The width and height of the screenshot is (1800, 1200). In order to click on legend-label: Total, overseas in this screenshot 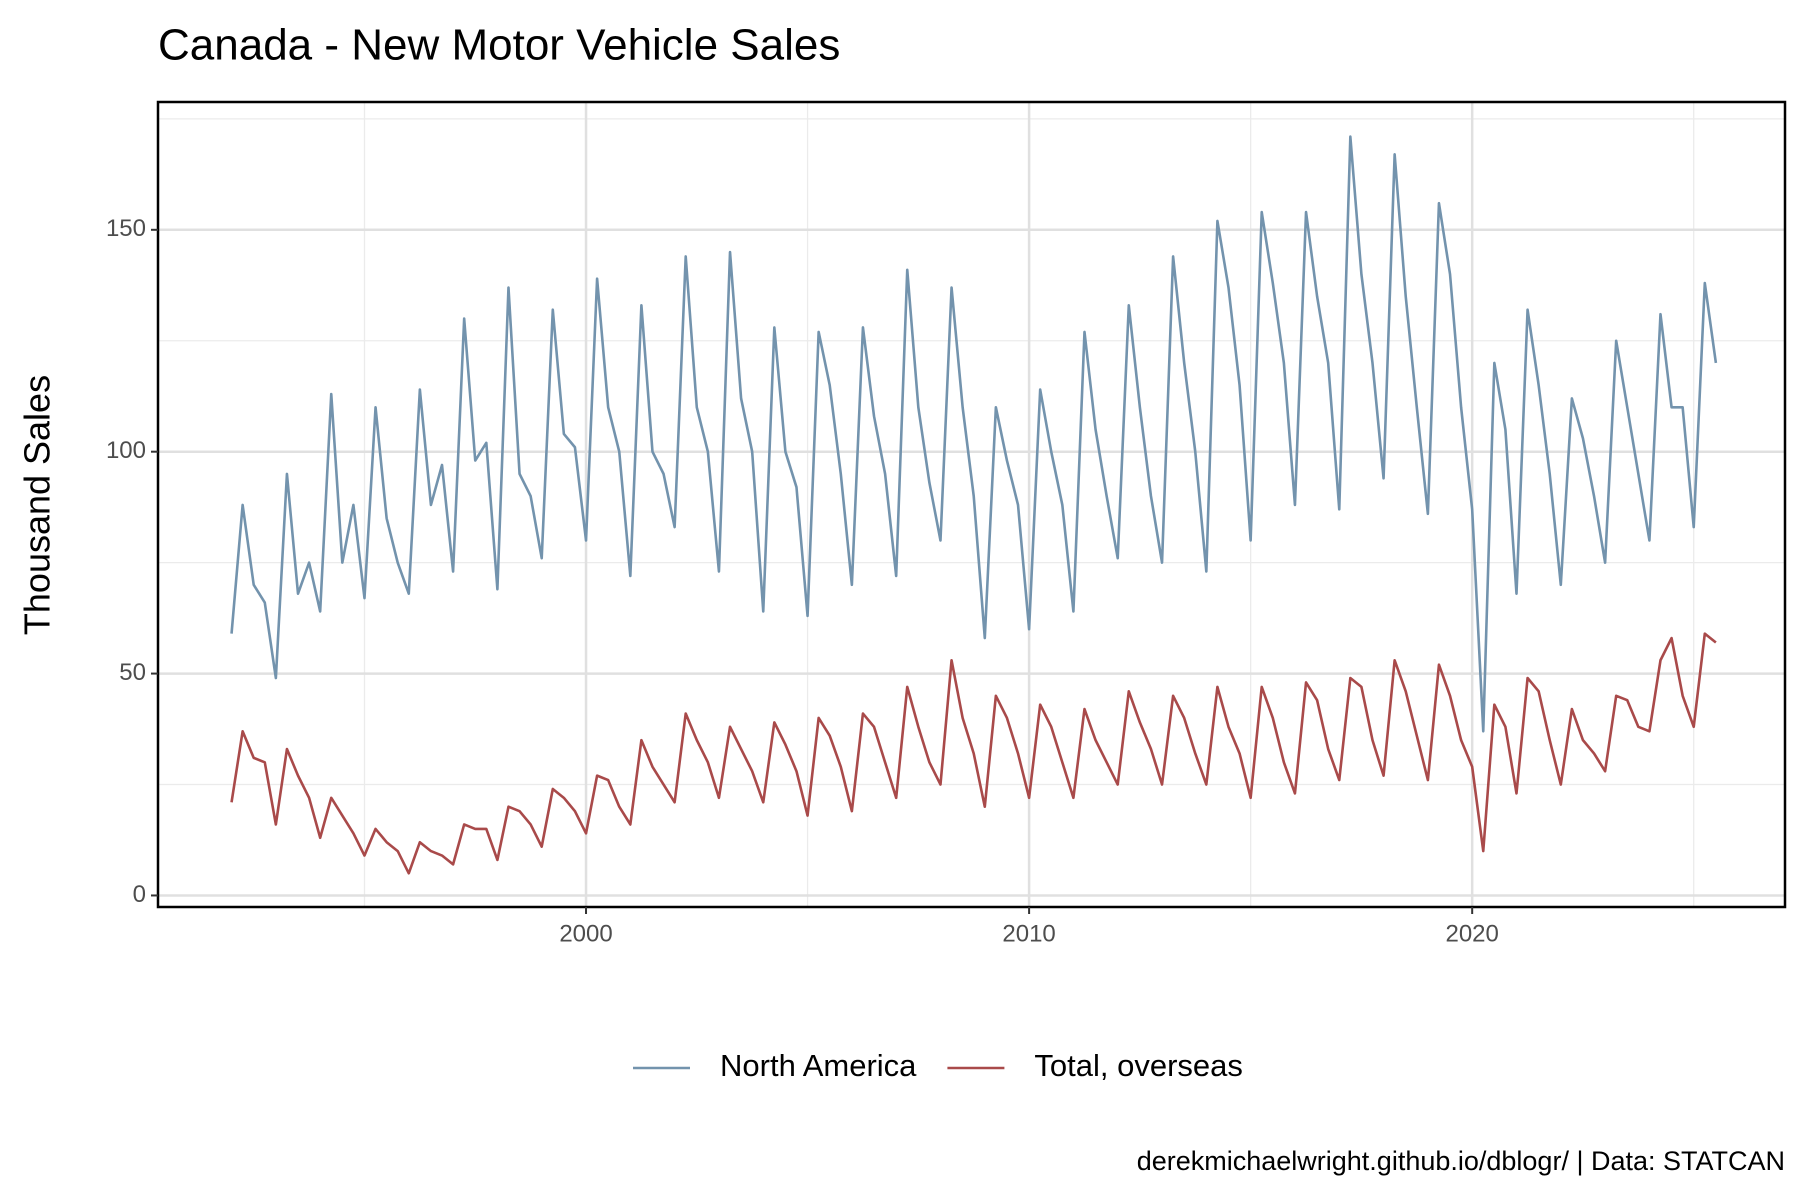, I will do `click(1138, 1065)`.